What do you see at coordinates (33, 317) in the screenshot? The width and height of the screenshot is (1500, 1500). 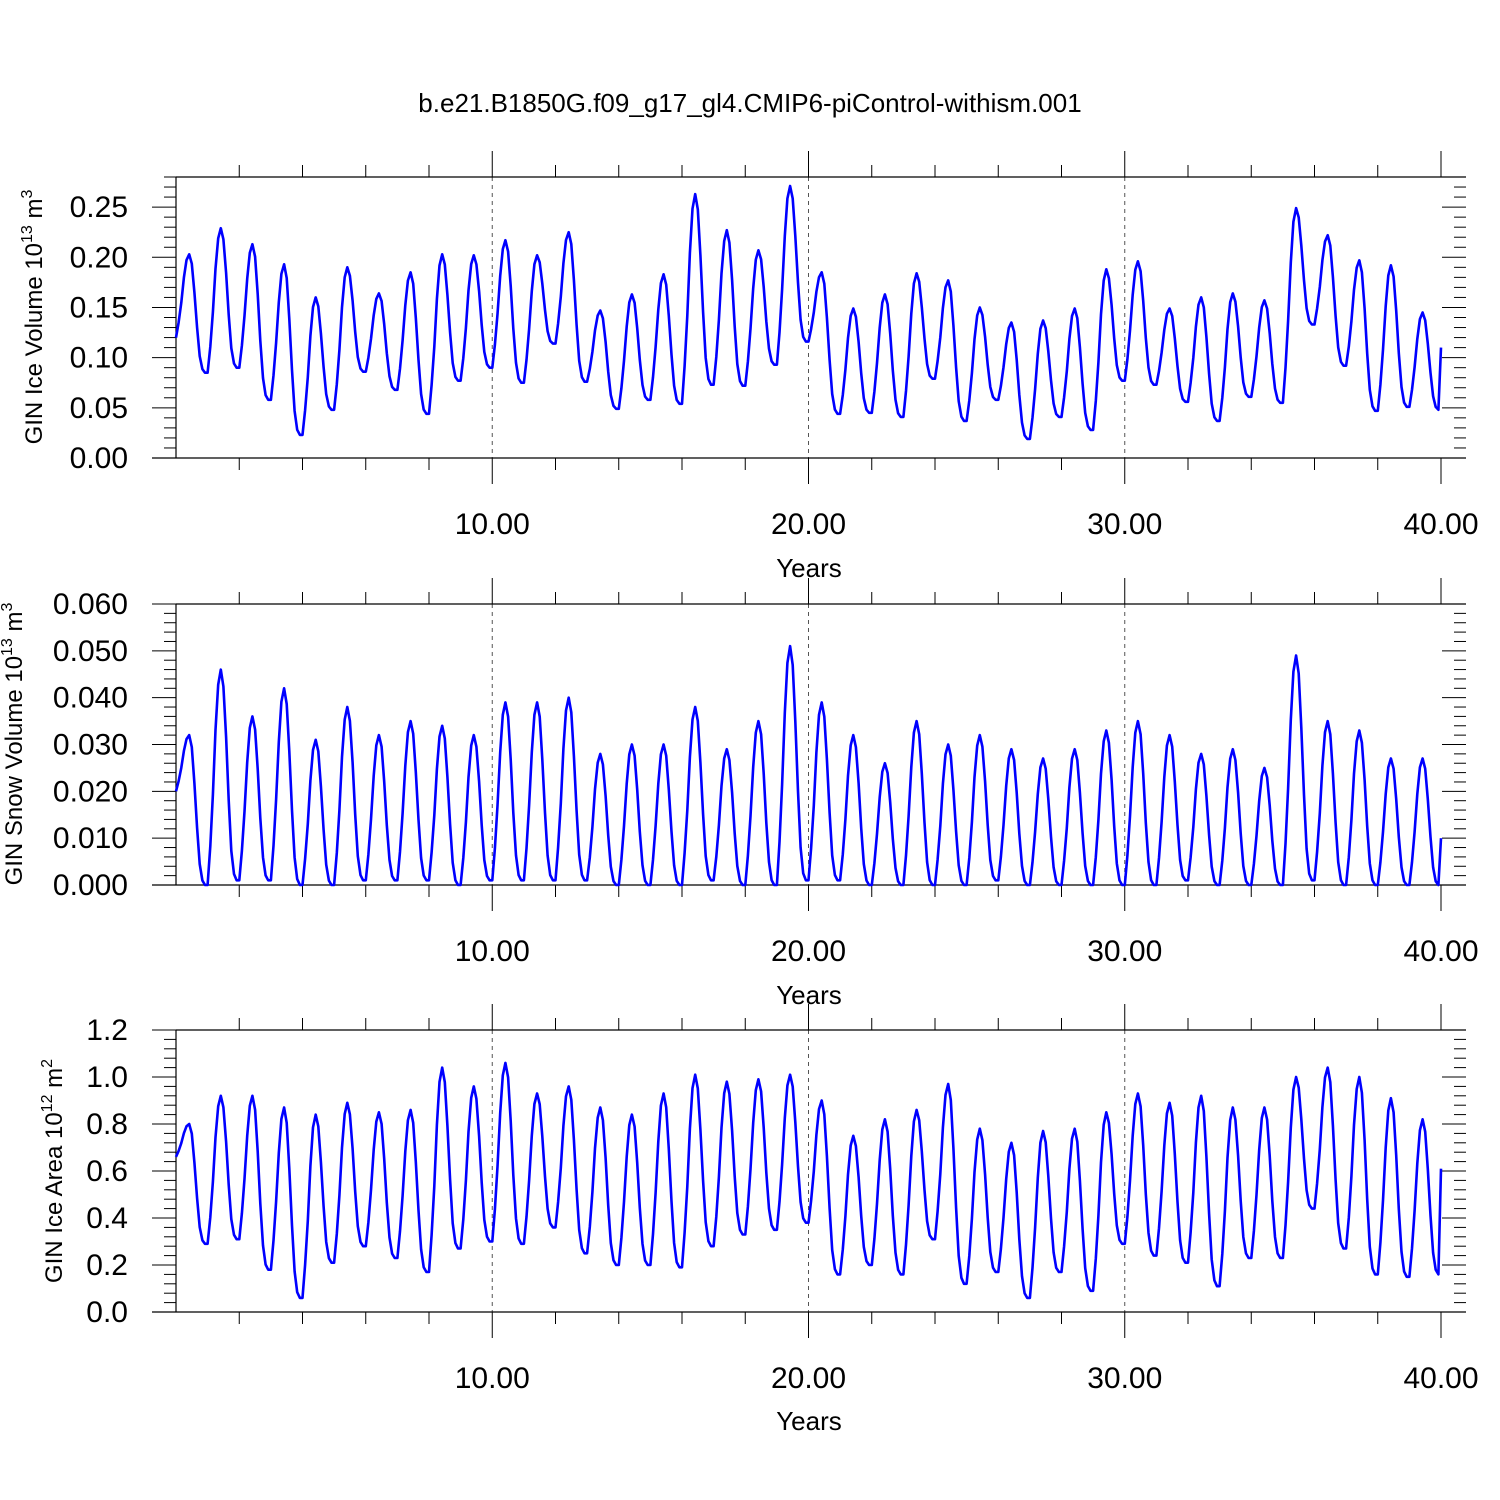 I see `ice-volume-ylabel: GIN Ice Volume 1013 m3` at bounding box center [33, 317].